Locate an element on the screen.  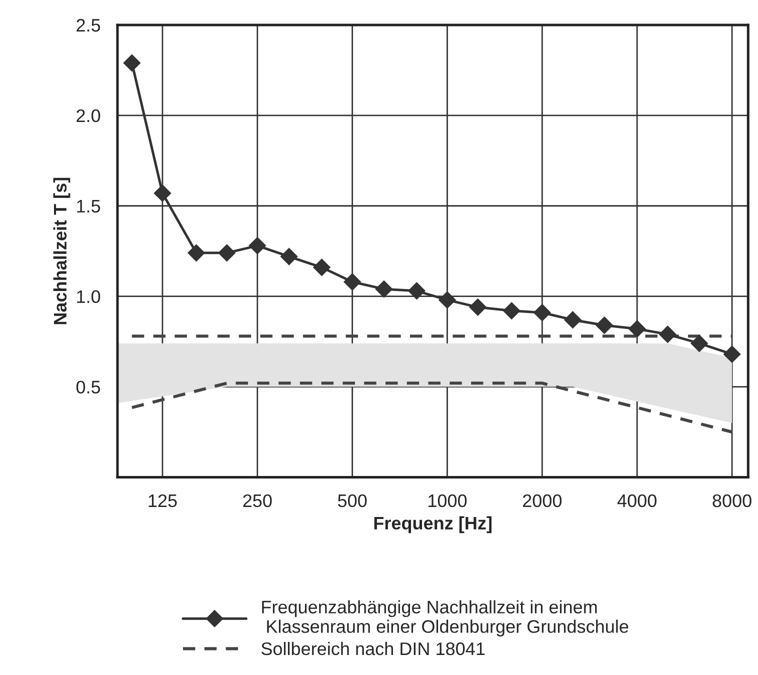
y-tick-label: 0.5 is located at coordinates (88, 387).